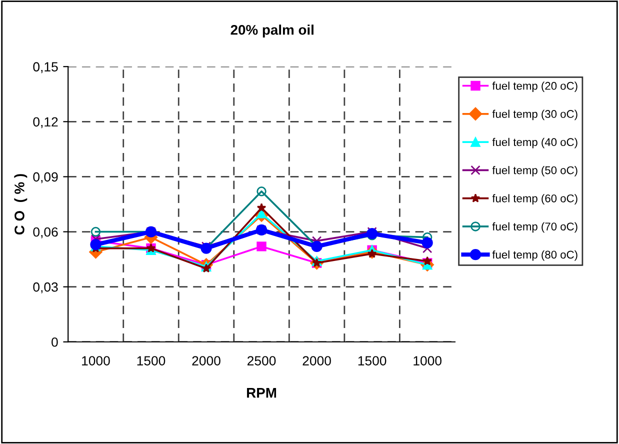  What do you see at coordinates (272, 31) in the screenshot?
I see `chart-title: 20% palm oil` at bounding box center [272, 31].